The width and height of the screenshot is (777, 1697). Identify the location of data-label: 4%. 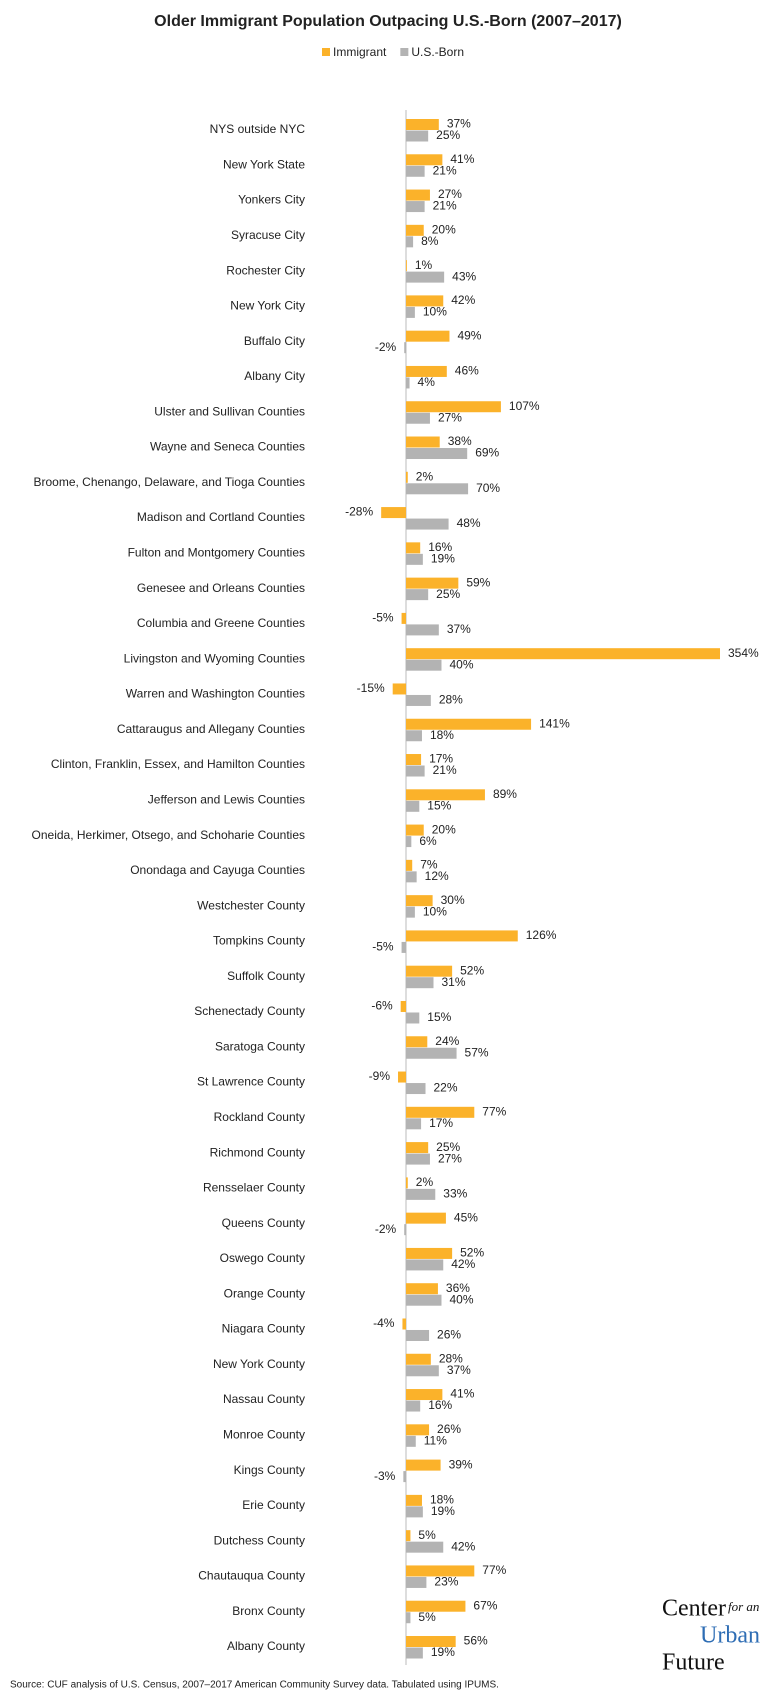
(427, 382).